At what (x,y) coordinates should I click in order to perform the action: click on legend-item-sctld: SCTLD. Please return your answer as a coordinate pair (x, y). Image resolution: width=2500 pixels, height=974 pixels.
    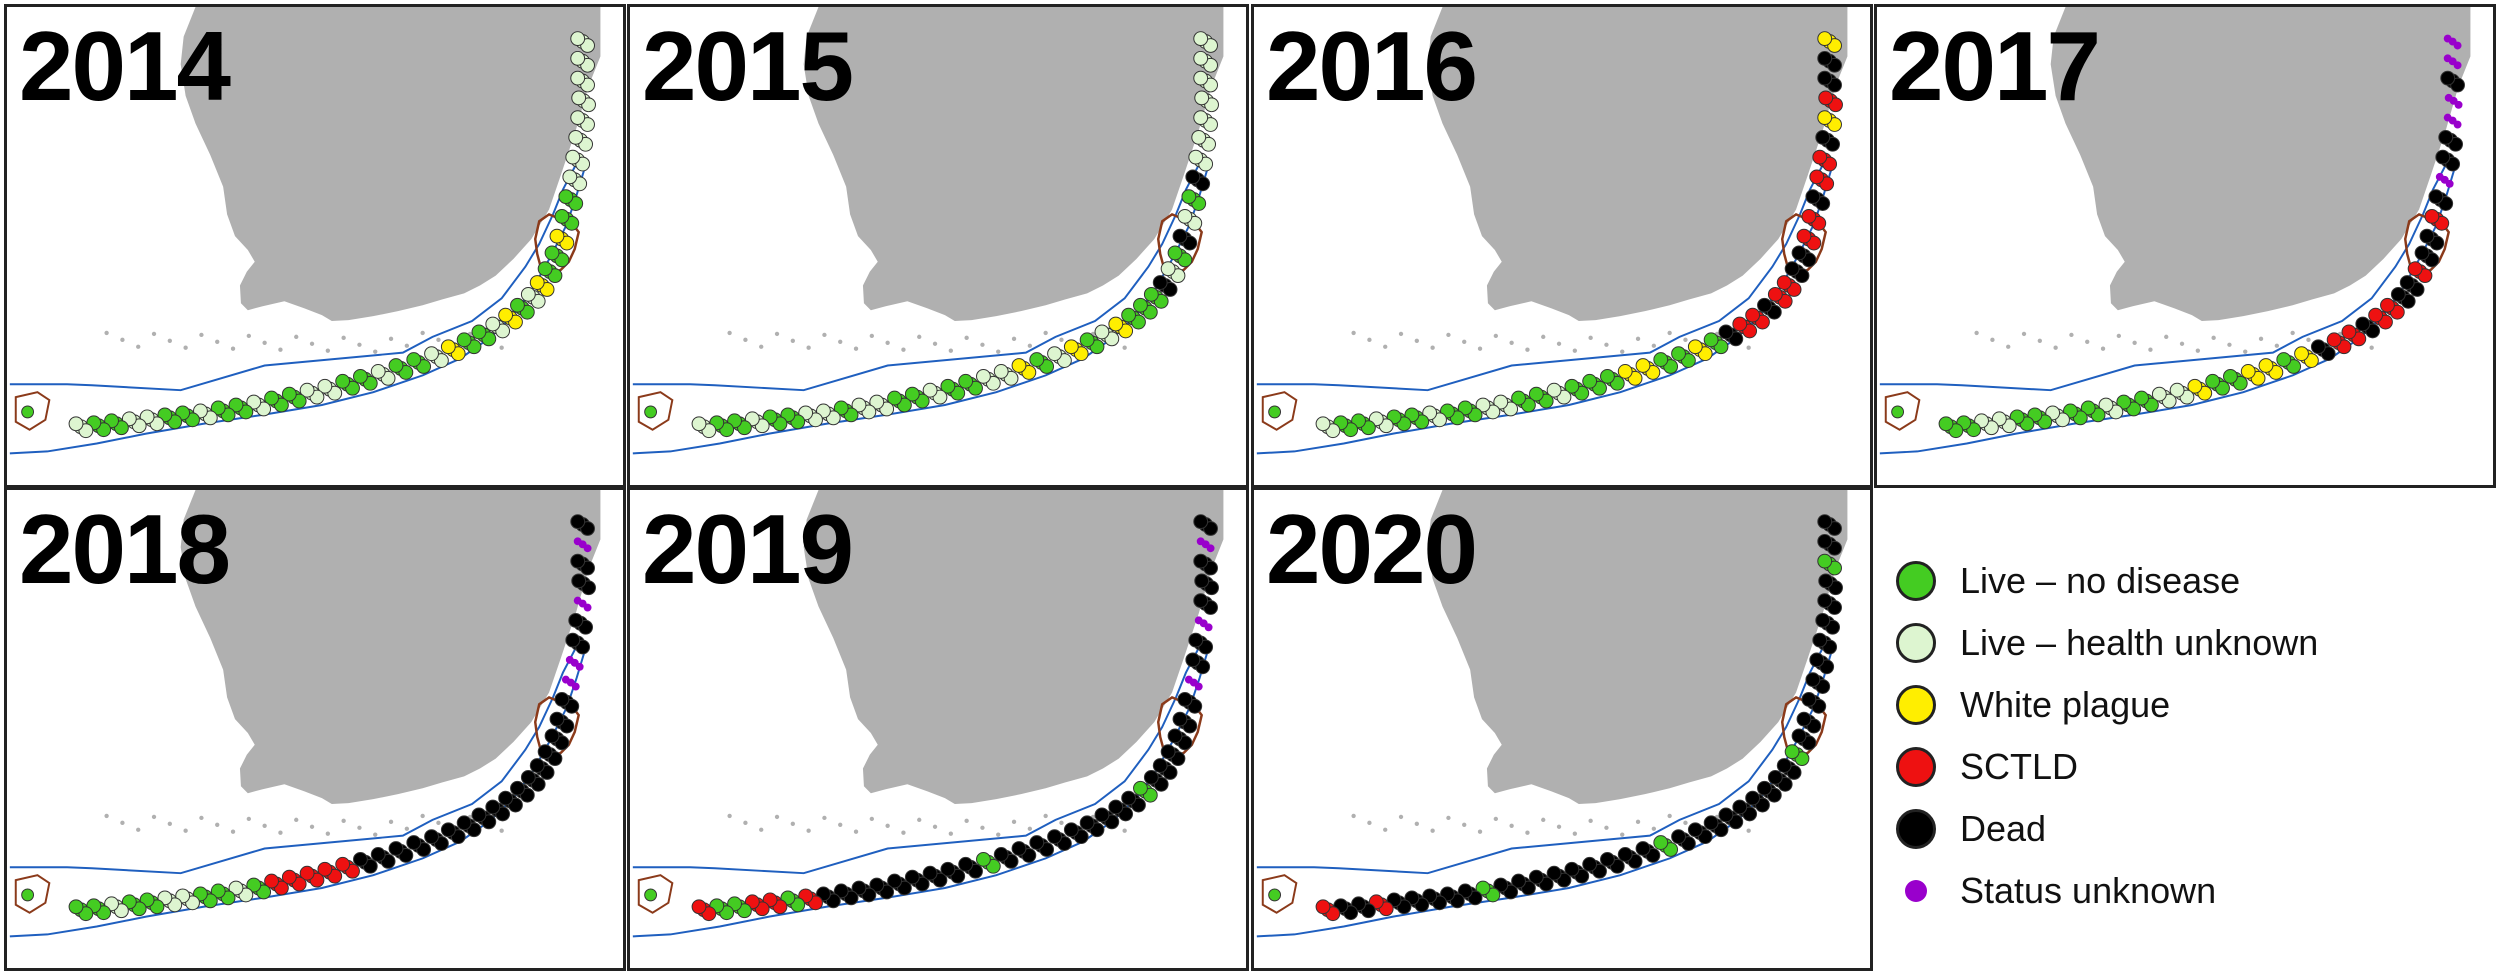
    Looking at the image, I should click on (2190, 767).